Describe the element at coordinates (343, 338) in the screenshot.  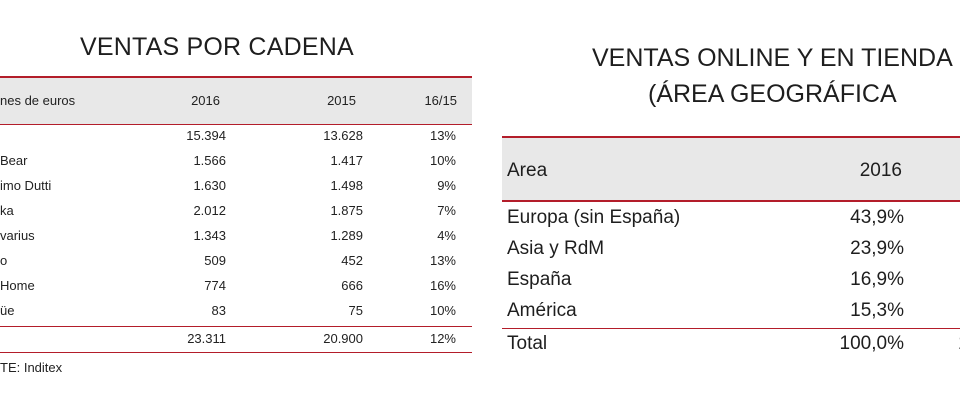
I see `total-2015: 20.900` at that location.